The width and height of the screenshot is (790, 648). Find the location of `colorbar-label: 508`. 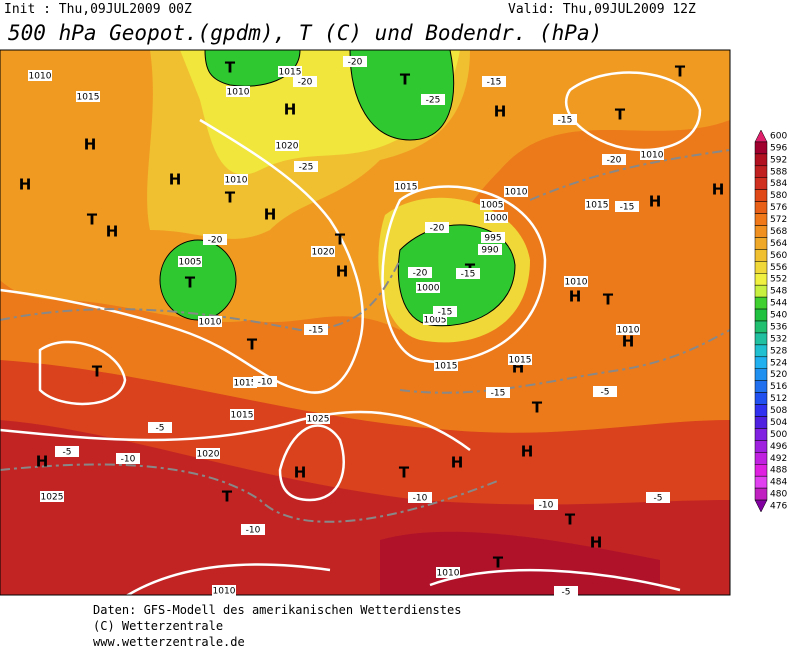

colorbar-label: 508 is located at coordinates (778, 411).